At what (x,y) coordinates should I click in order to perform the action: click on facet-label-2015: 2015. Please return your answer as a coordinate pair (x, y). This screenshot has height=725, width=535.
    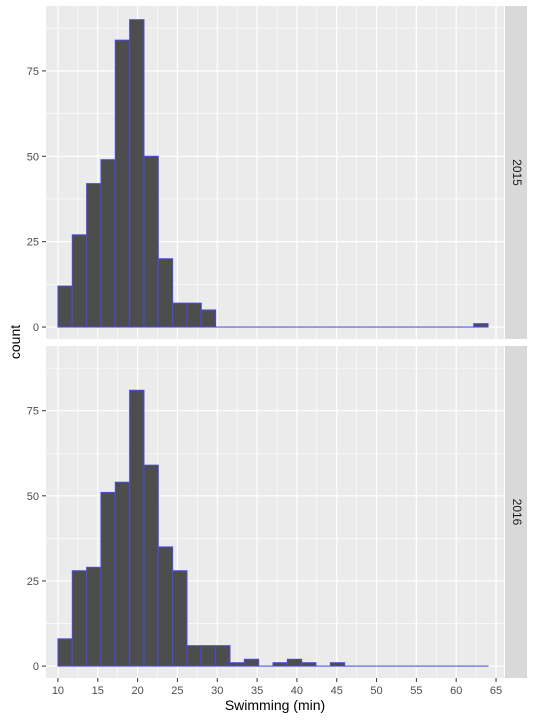
    Looking at the image, I should click on (517, 172).